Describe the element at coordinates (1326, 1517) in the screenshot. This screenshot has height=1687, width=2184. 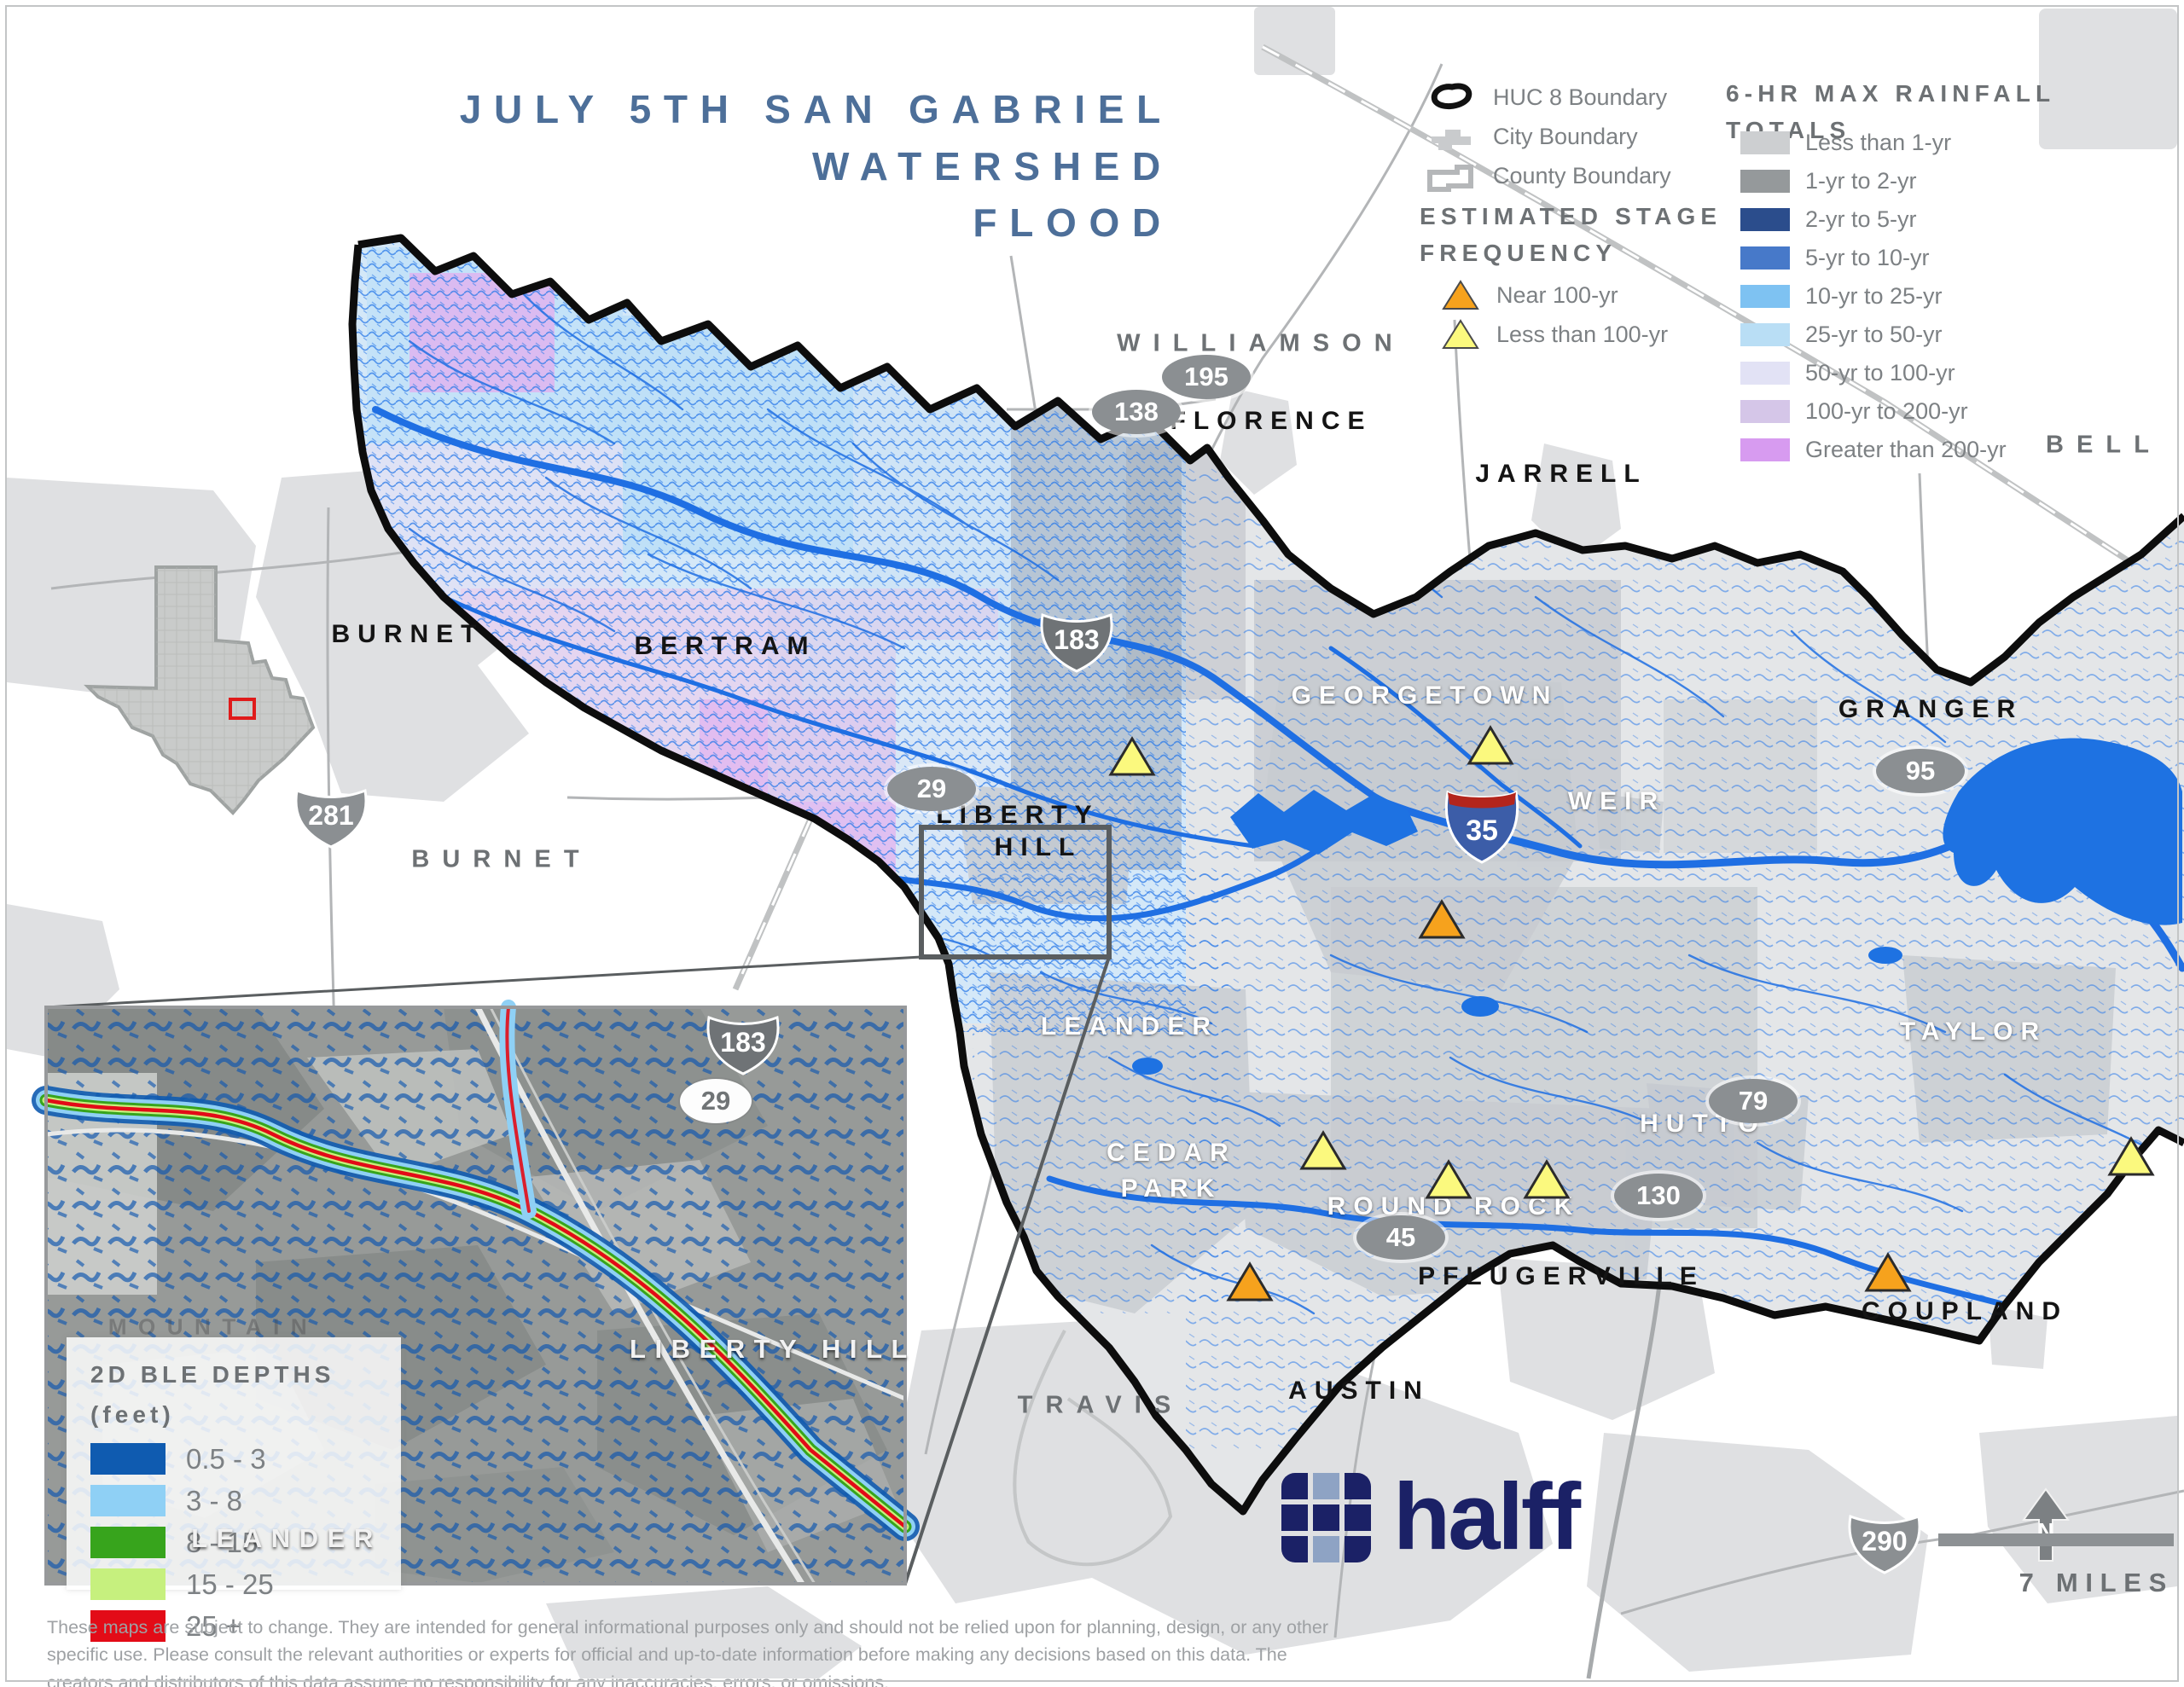
I see `halff-logo-grid-icon` at that location.